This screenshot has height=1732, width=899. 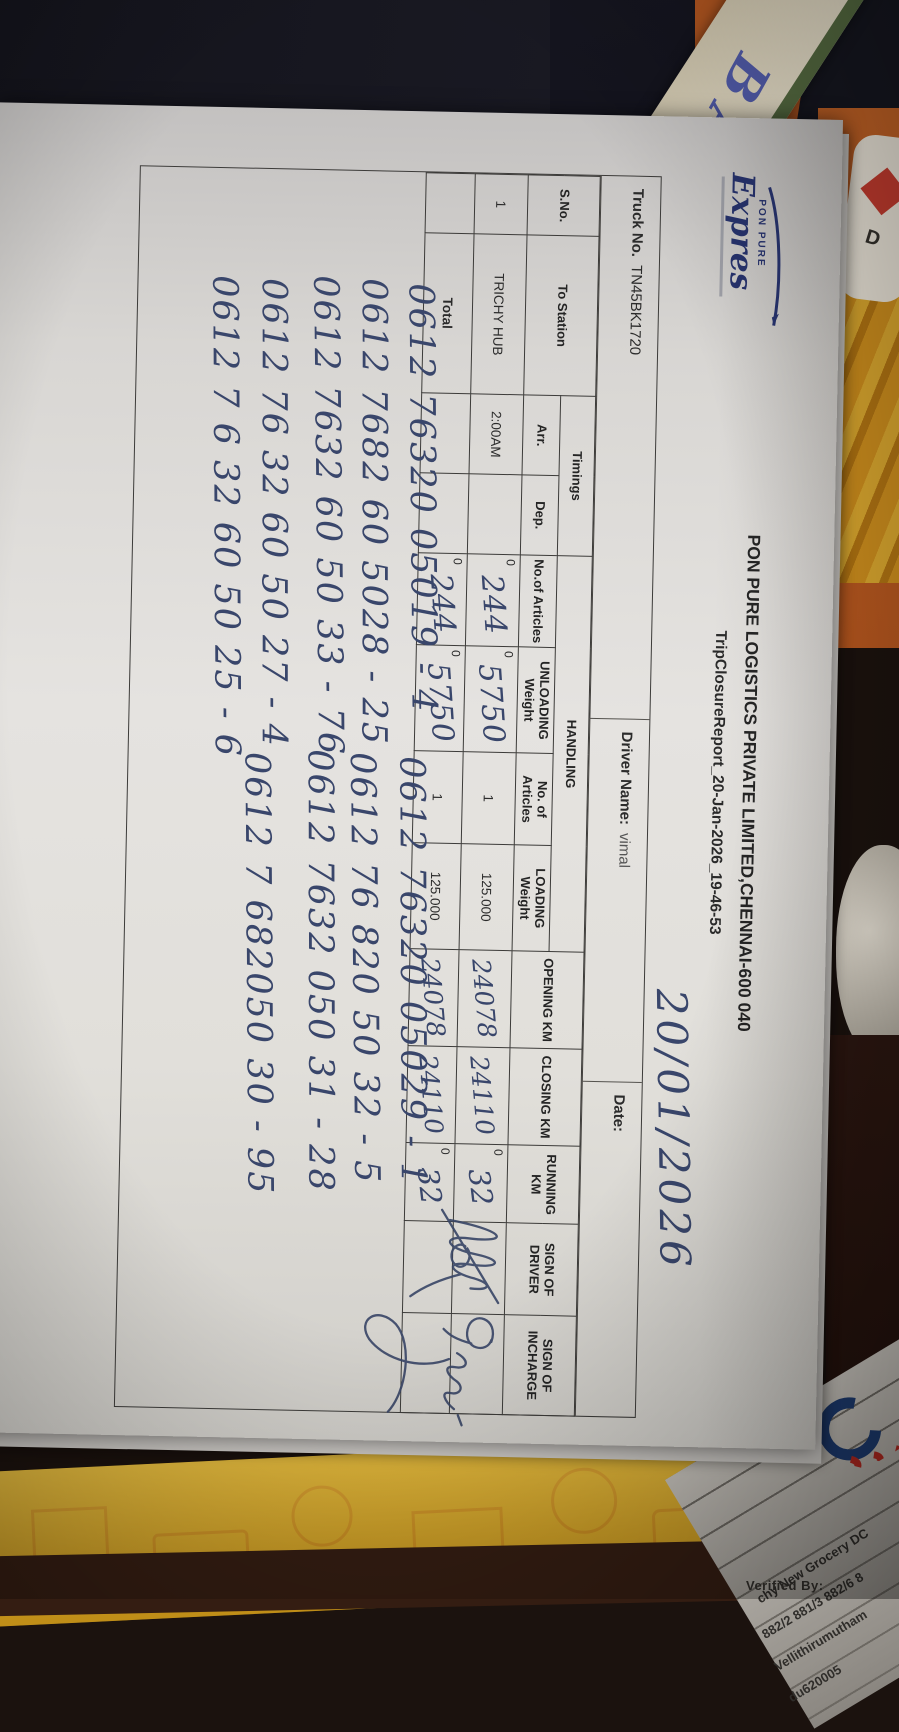 What do you see at coordinates (539, 515) in the screenshot?
I see `col-header-dep: Dep.` at bounding box center [539, 515].